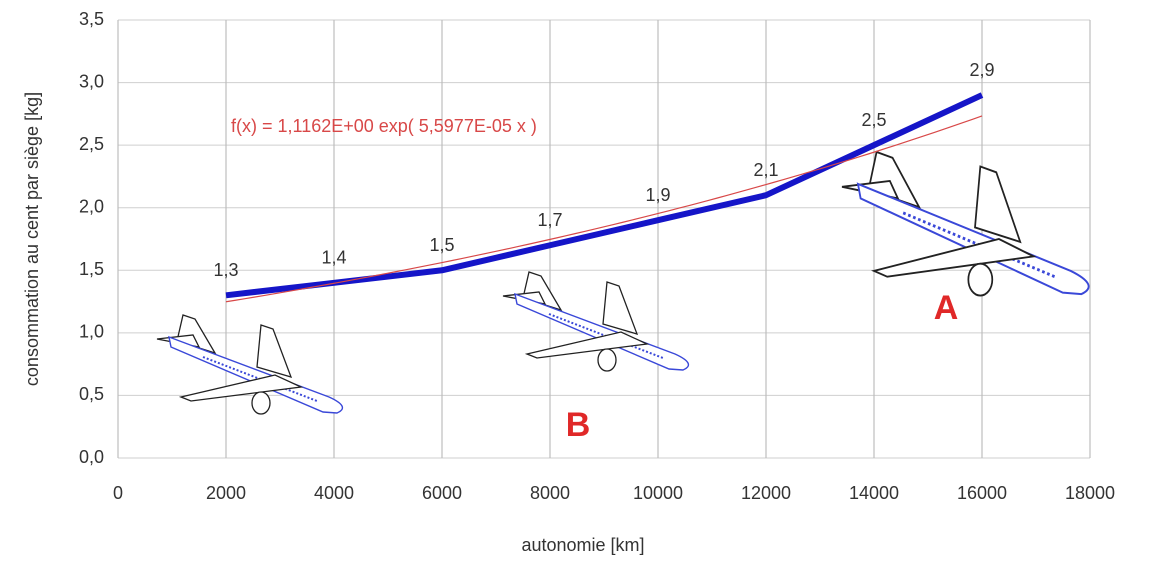 The image size is (1151, 561). Describe the element at coordinates (582, 545) in the screenshot. I see `x-axis-title: autonomie [km]` at that location.